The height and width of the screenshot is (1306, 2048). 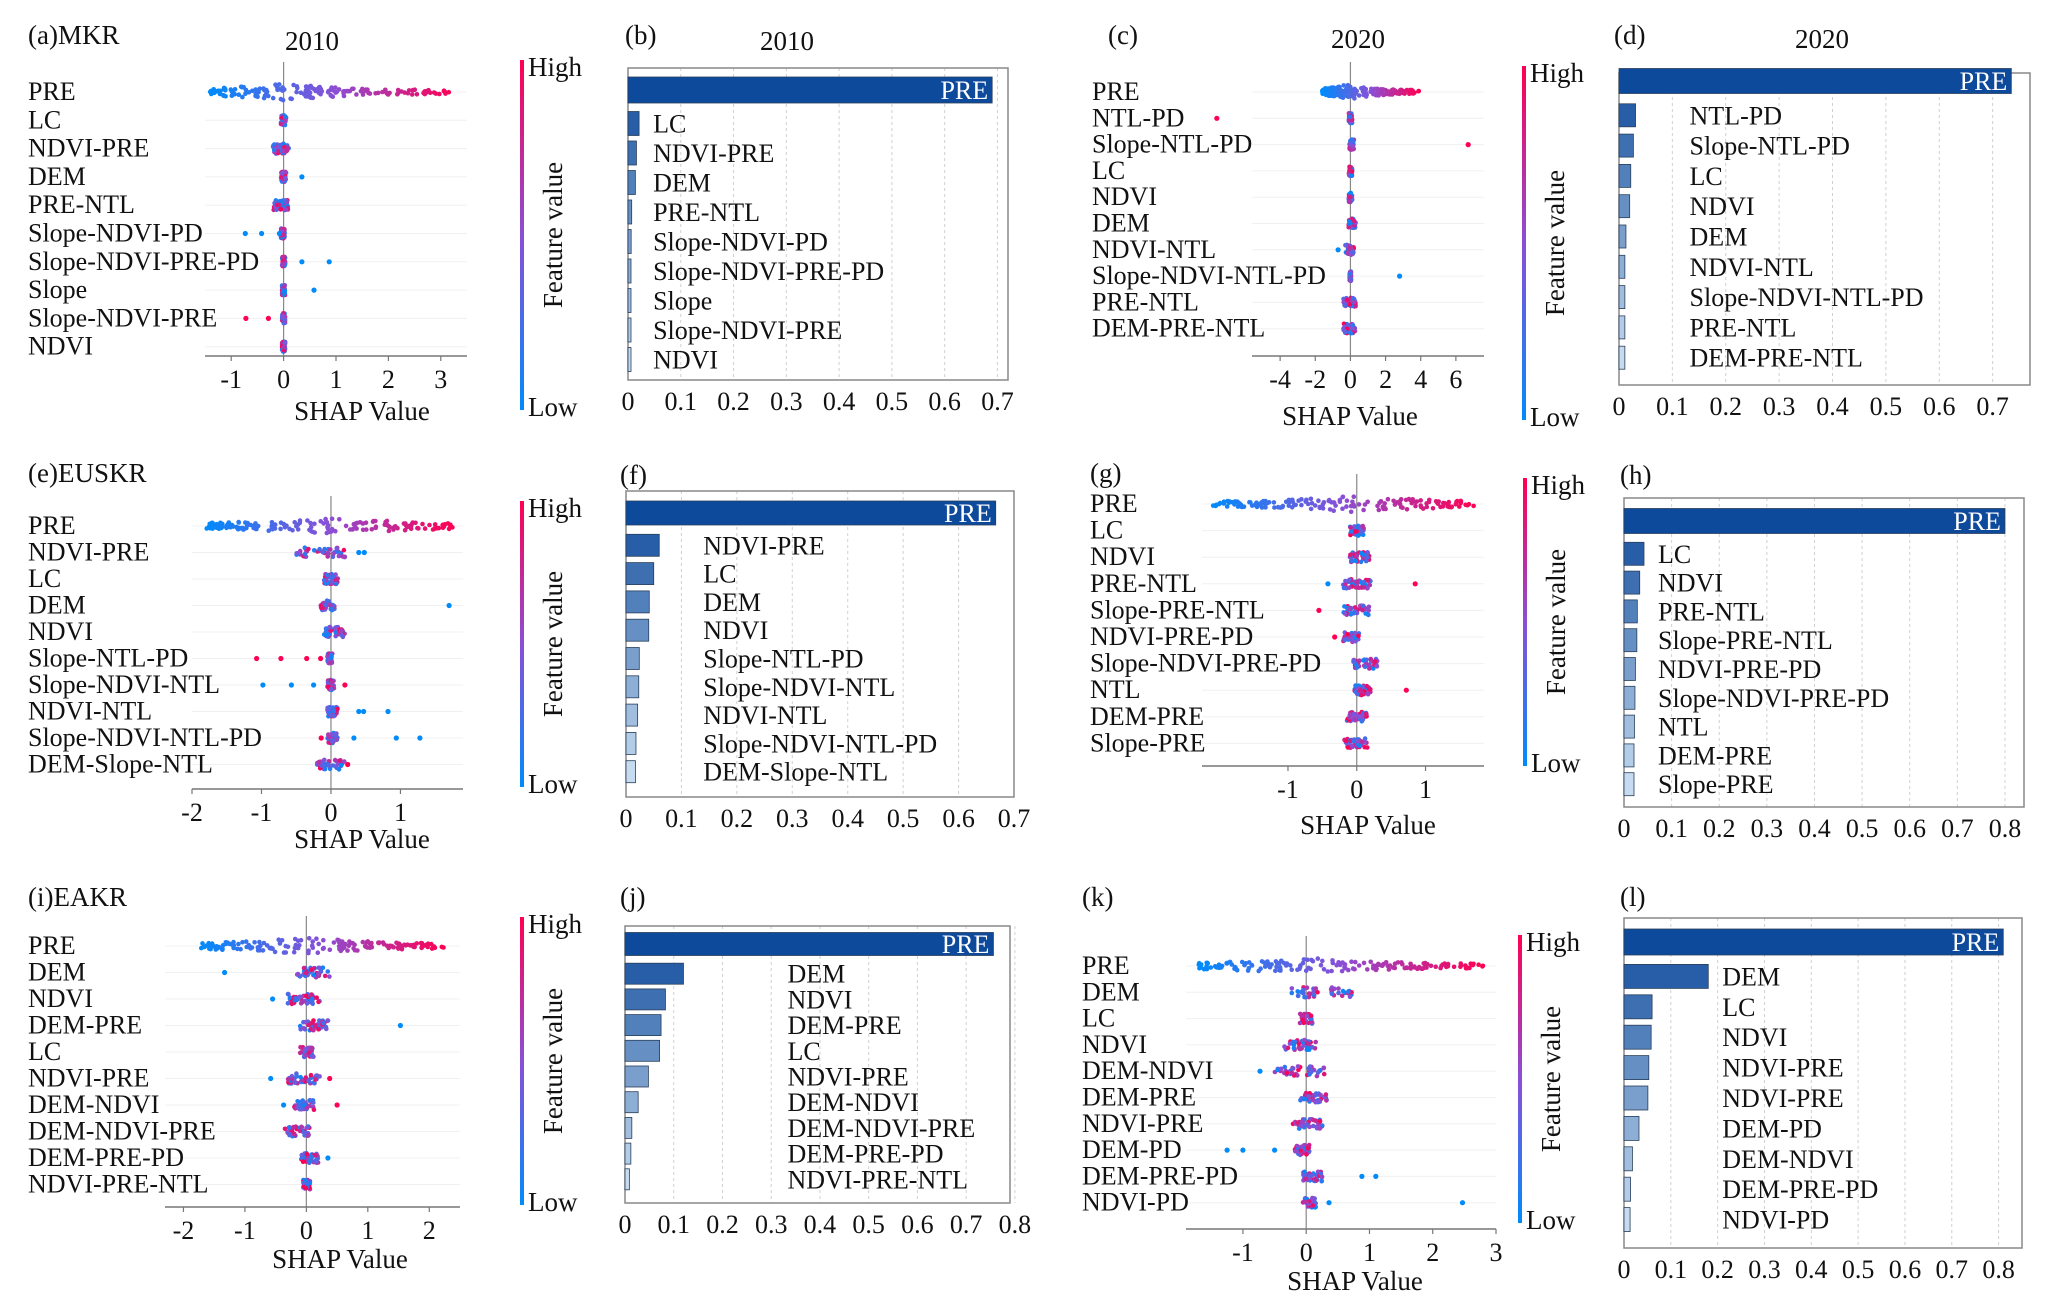 I want to click on bar-label: DEM, so click(x=732, y=602).